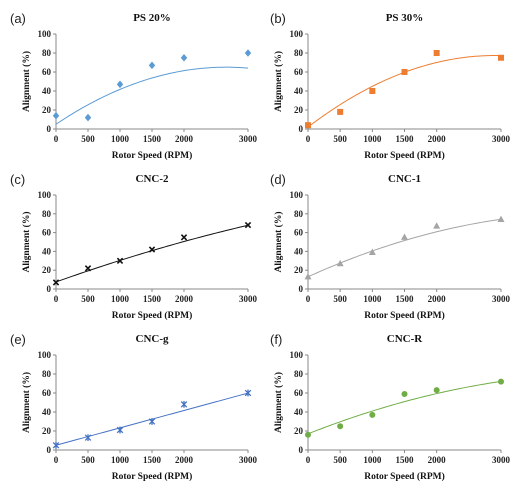 The height and width of the screenshot is (483, 531). What do you see at coordinates (405, 339) in the screenshot?
I see `chart-title: CNC-R` at bounding box center [405, 339].